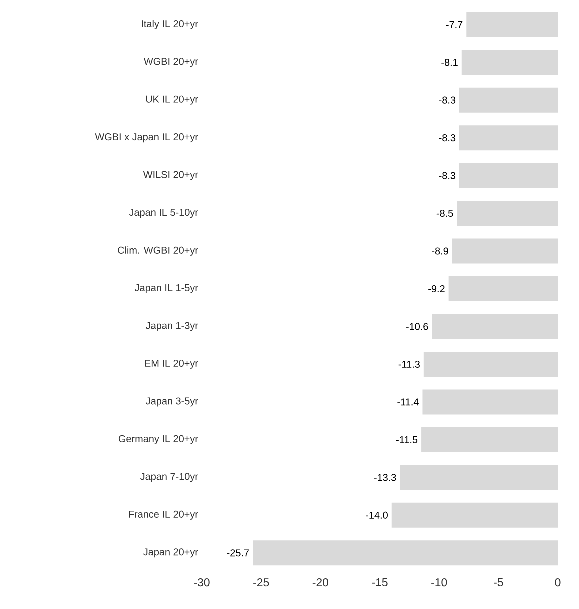 The image size is (579, 609). Describe the element at coordinates (436, 289) in the screenshot. I see `data-label: -9.2` at that location.